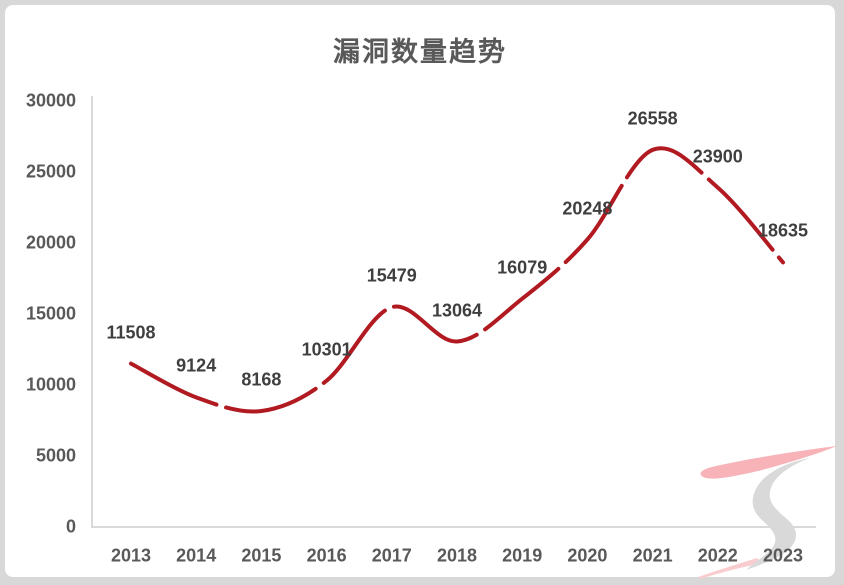 The width and height of the screenshot is (844, 585). What do you see at coordinates (50, 313) in the screenshot?
I see `y-tick-label: 15000` at bounding box center [50, 313].